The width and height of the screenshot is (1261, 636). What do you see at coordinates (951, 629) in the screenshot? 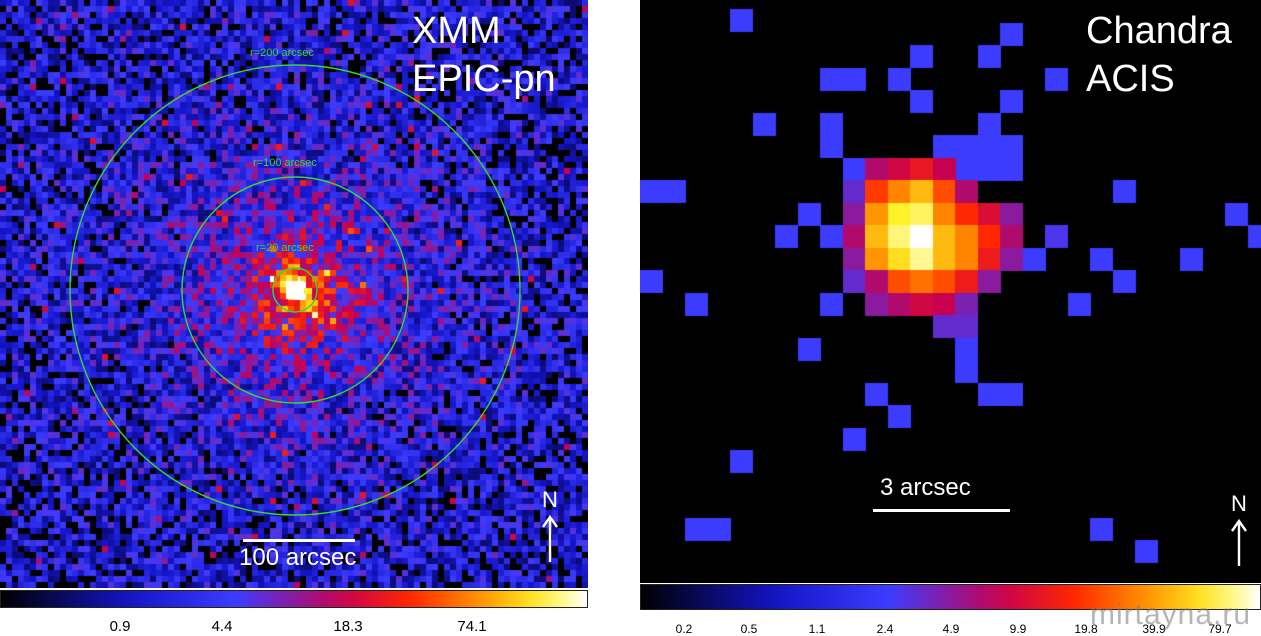
I see `chandra-tick-4: 4.9` at bounding box center [951, 629].